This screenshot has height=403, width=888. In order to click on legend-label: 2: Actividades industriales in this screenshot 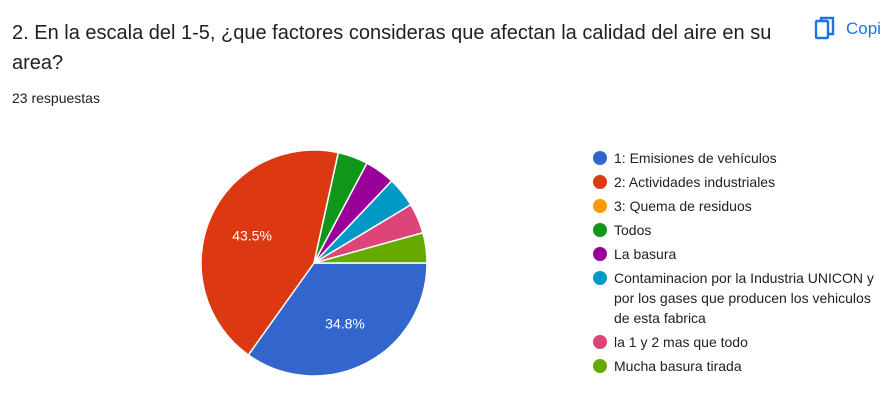, I will do `click(695, 182)`.